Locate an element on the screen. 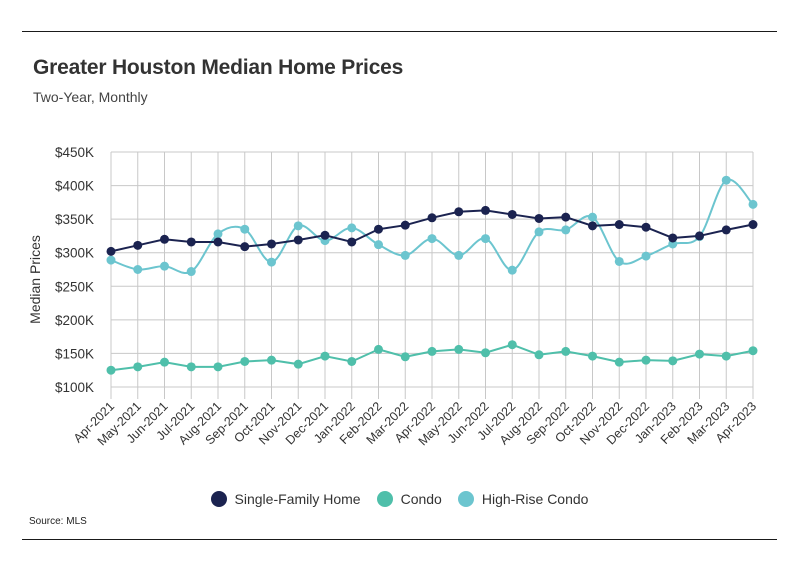  legend-swatch-condo is located at coordinates (384, 499).